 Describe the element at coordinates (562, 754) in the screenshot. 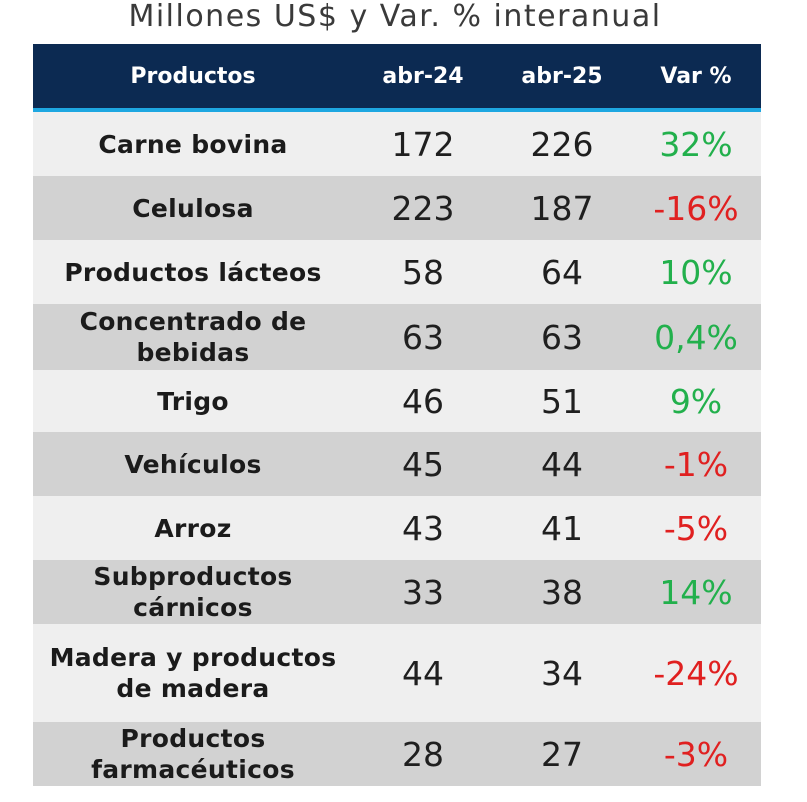

I see `value-abr-25: 27` at that location.